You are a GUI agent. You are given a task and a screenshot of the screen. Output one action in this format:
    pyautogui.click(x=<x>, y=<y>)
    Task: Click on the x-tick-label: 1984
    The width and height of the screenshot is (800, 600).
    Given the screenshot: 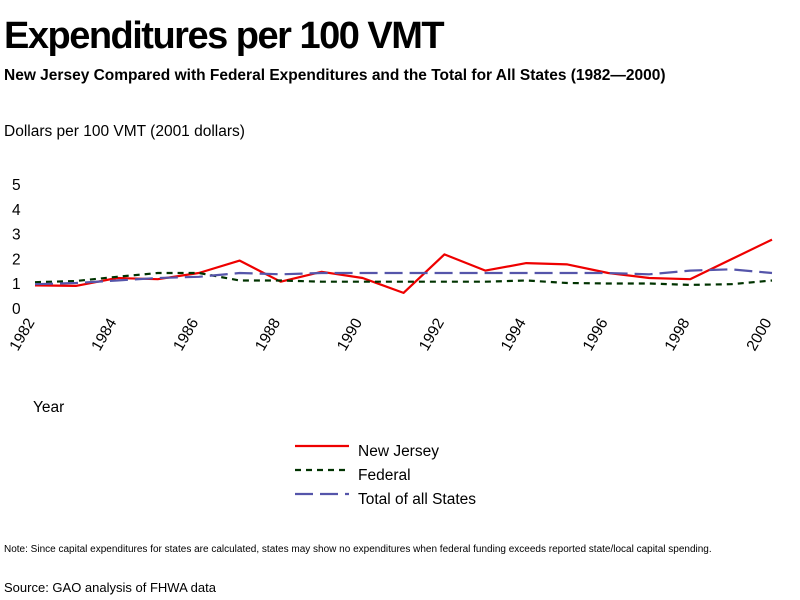 What is the action you would take?
    pyautogui.click(x=104, y=334)
    